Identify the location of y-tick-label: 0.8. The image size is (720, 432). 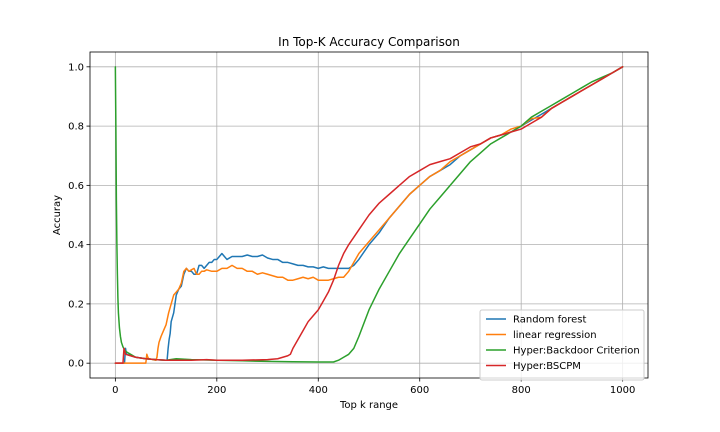
(76, 127).